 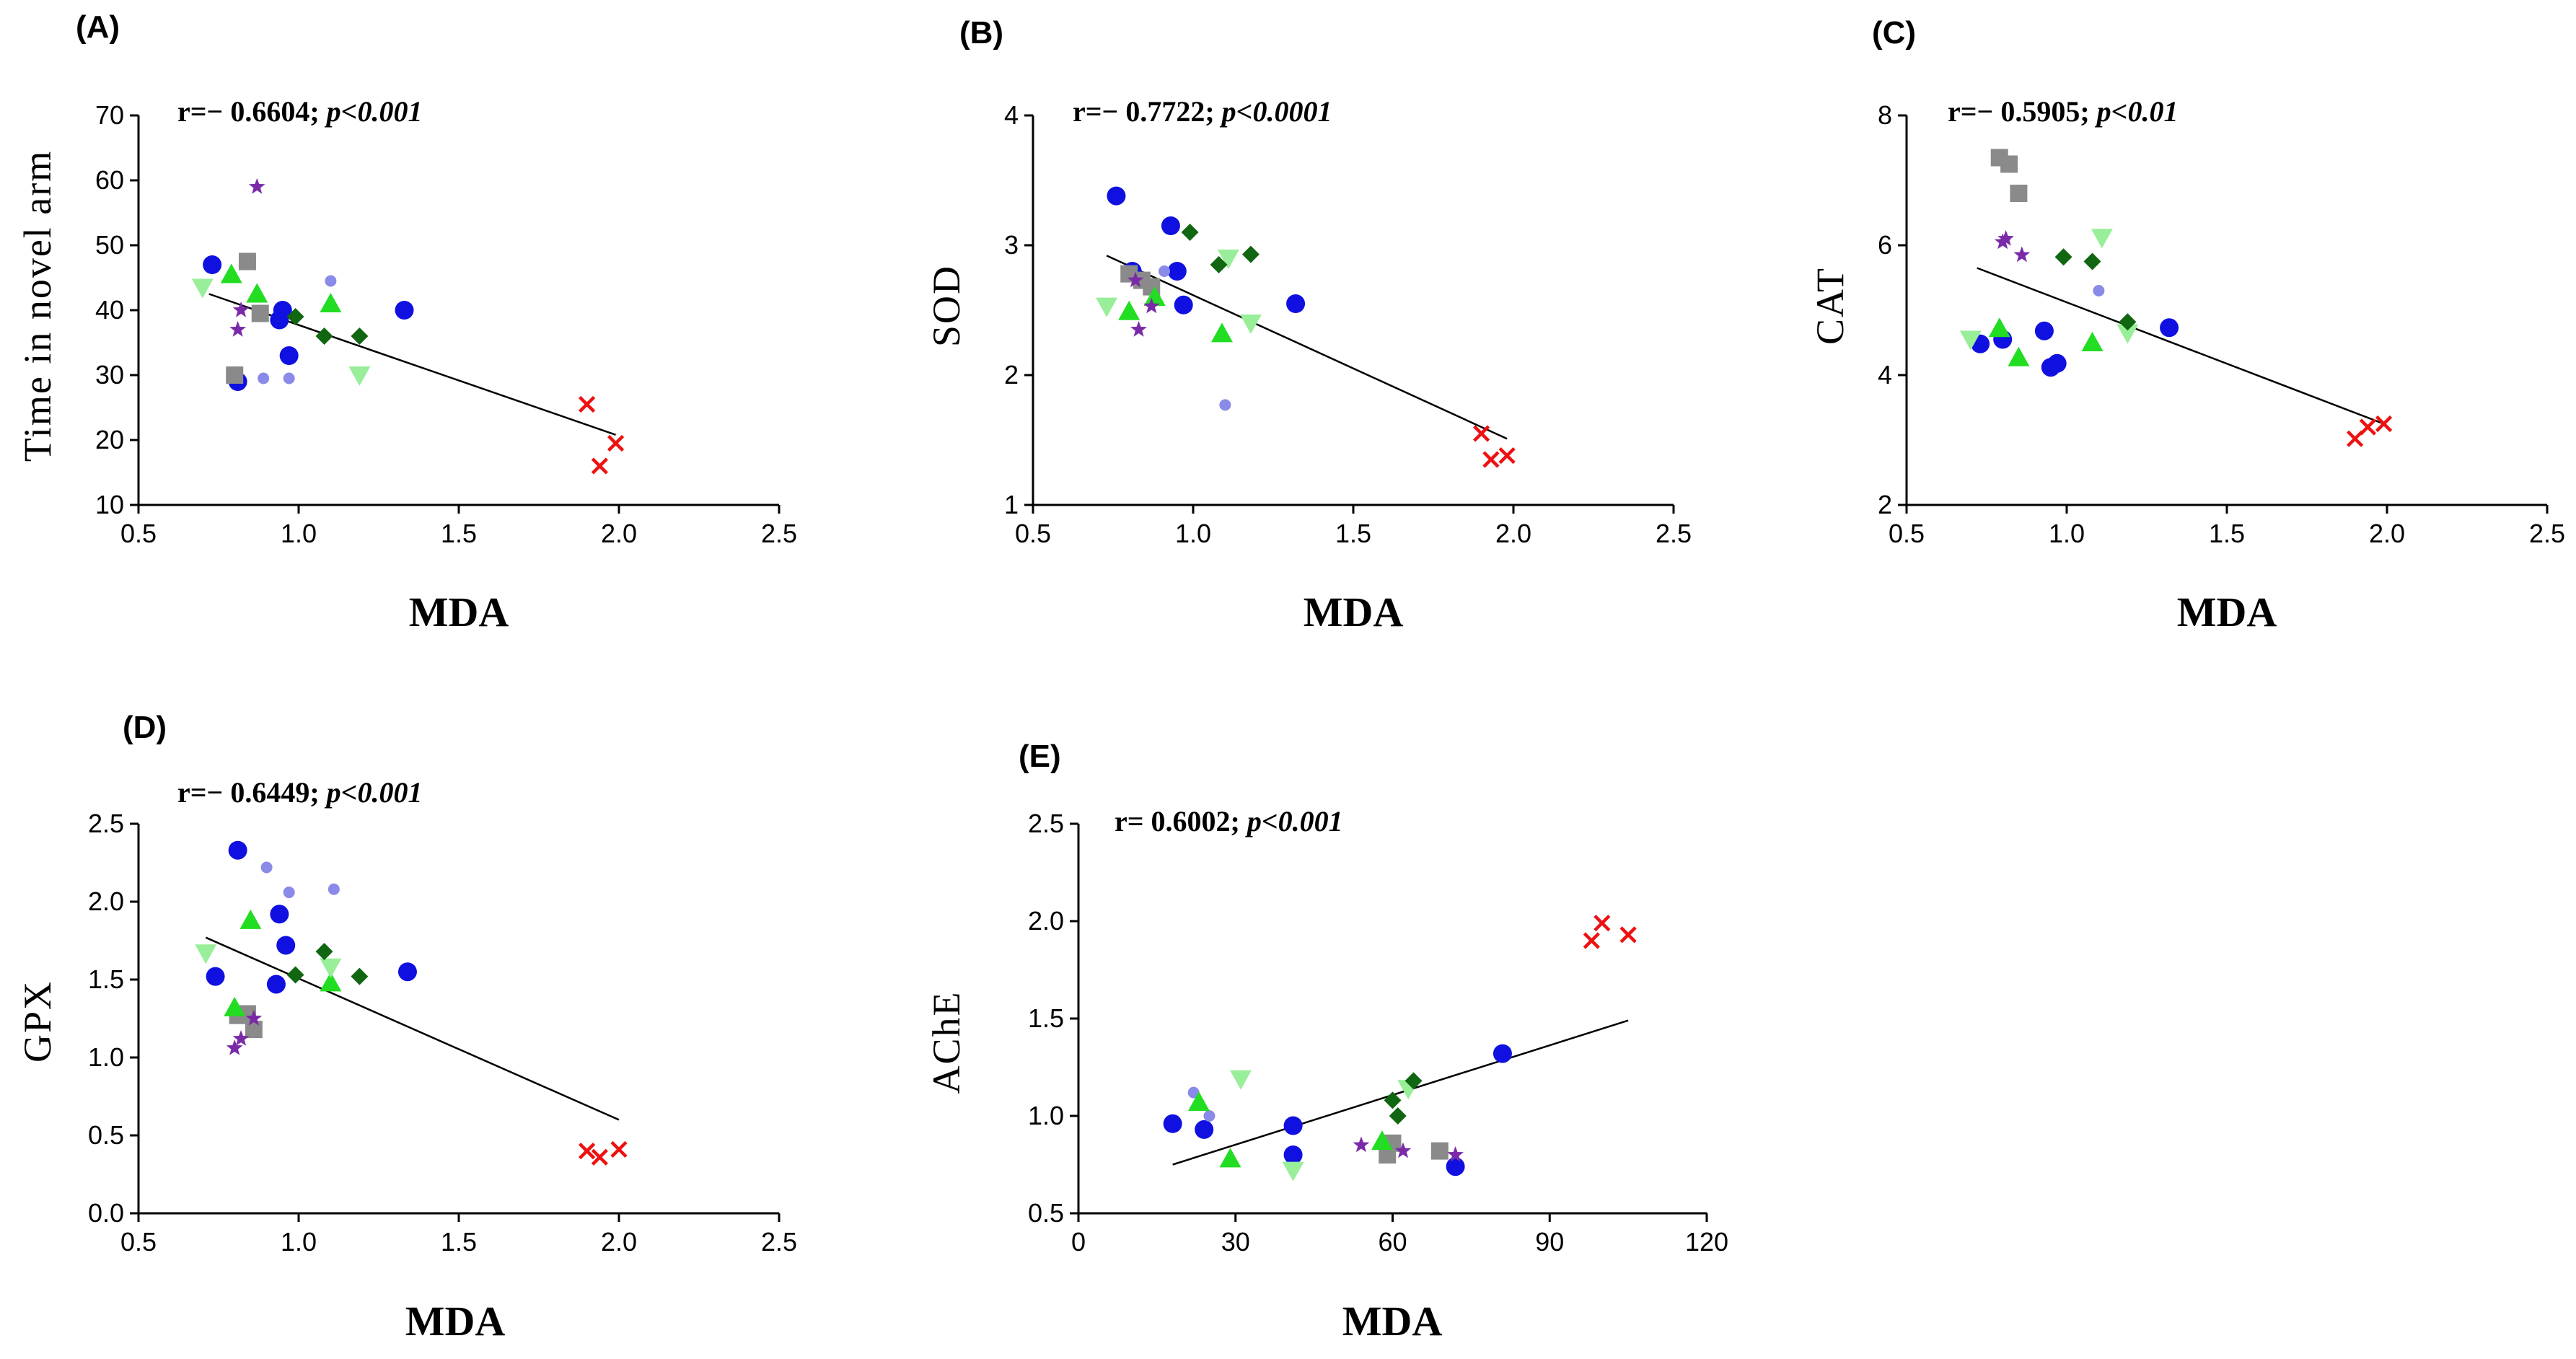 I want to click on y-axis-label: SOD, so click(x=946, y=306).